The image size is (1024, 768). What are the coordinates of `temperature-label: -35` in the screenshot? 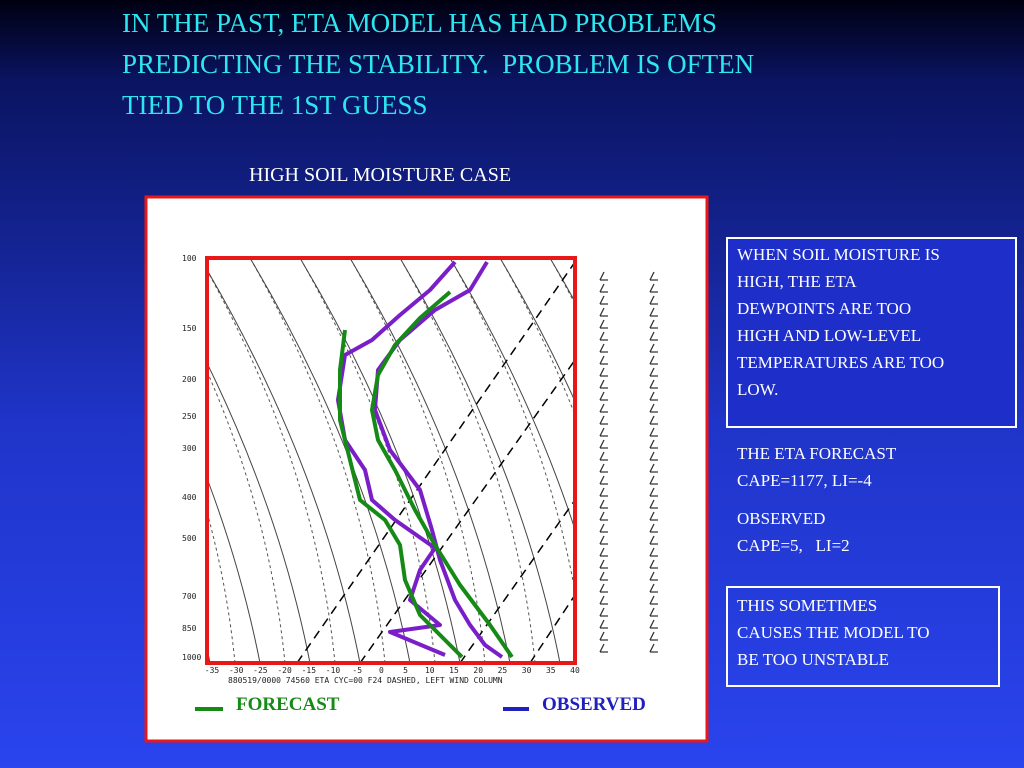 It's located at (212, 670).